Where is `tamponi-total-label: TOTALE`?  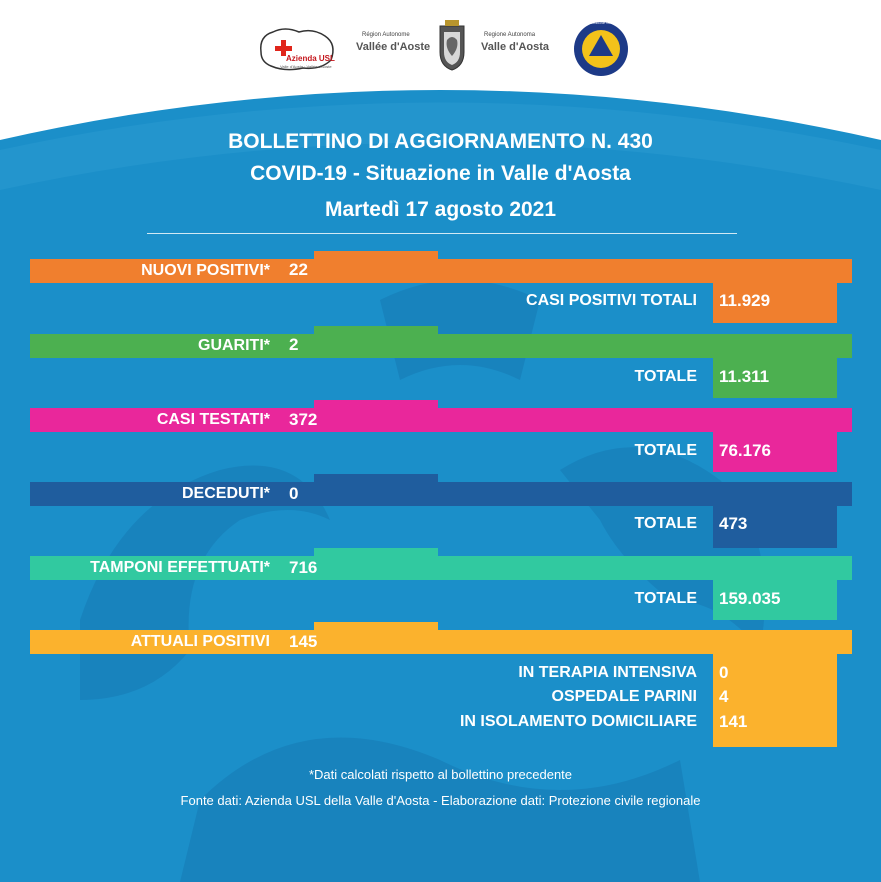 tamponi-total-label: TOTALE is located at coordinates (665, 598).